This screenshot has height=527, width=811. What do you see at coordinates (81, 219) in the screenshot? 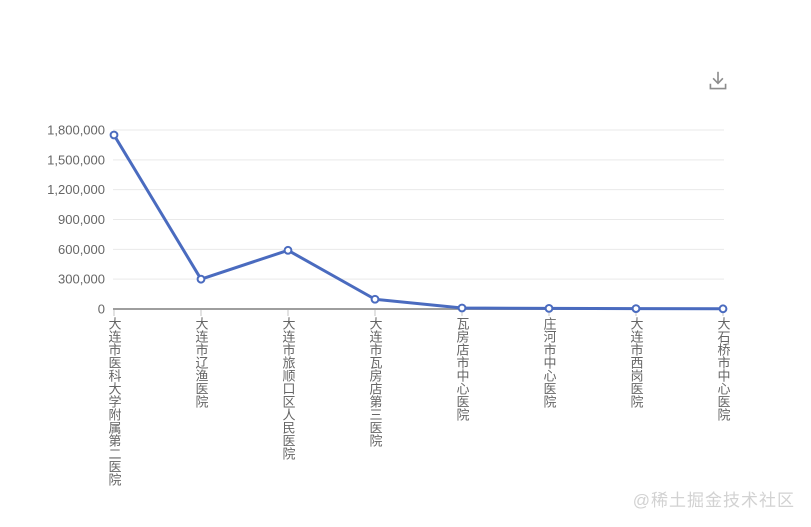
I see `y-axis-label: 900,000` at bounding box center [81, 219].